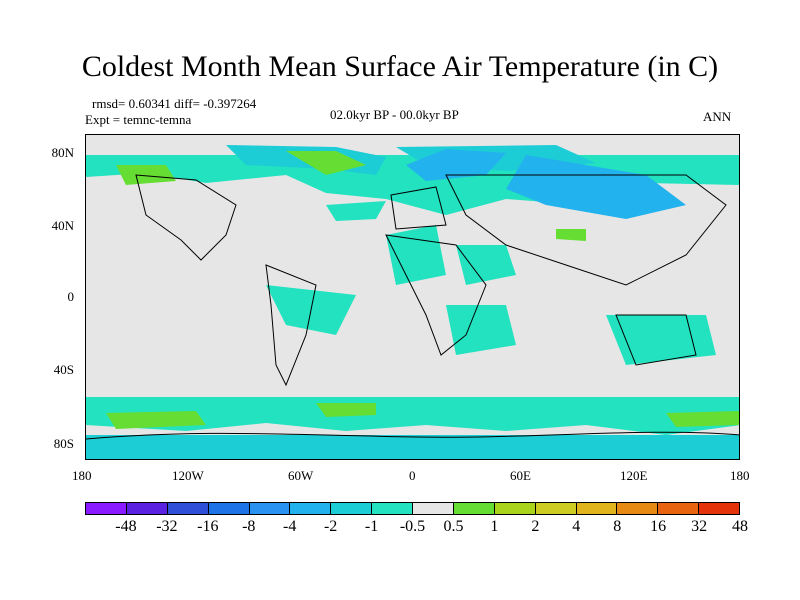  Describe the element at coordinates (535, 526) in the screenshot. I see `colorbar-label: 2` at that location.